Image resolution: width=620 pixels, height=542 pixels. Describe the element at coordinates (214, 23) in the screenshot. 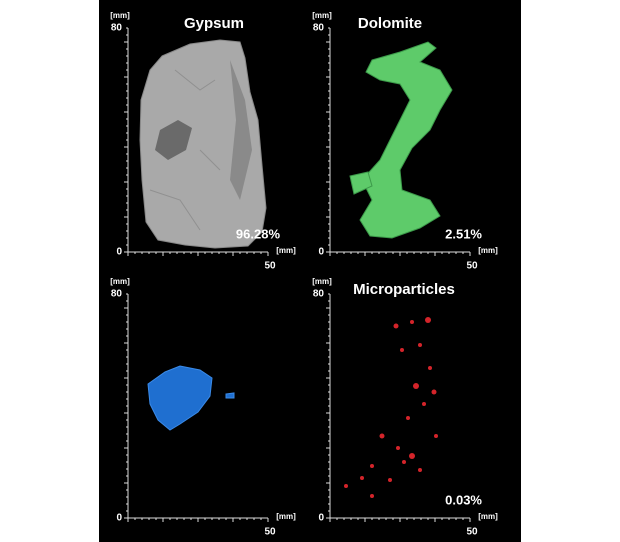

I see `panel-title: Gypsum` at that location.